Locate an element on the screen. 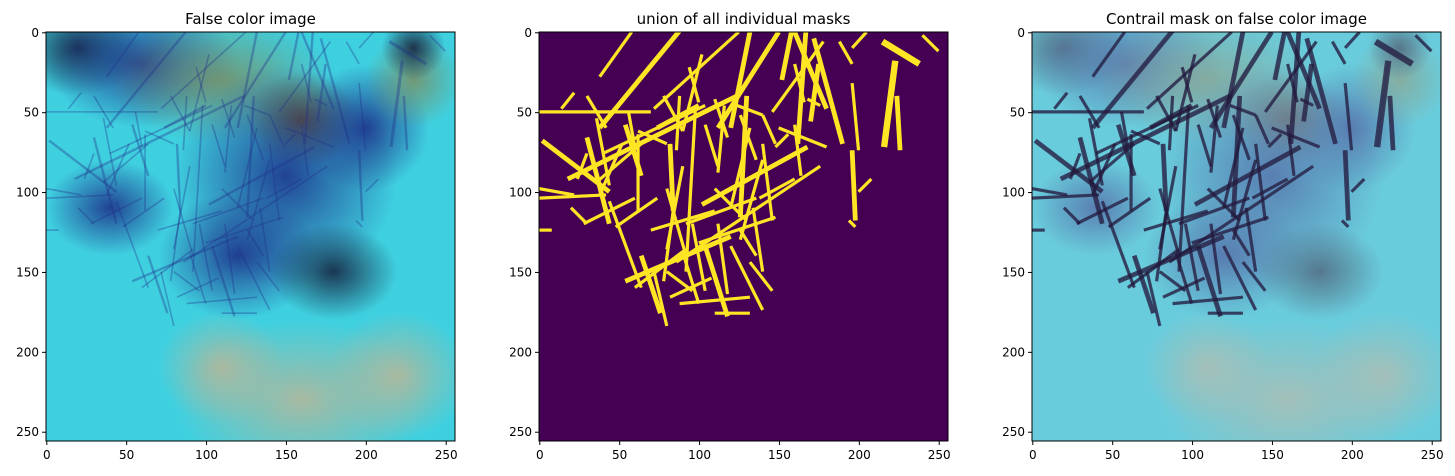 The height and width of the screenshot is (476, 1455). panel-title: Contrail mask on false color image is located at coordinates (1236, 19).